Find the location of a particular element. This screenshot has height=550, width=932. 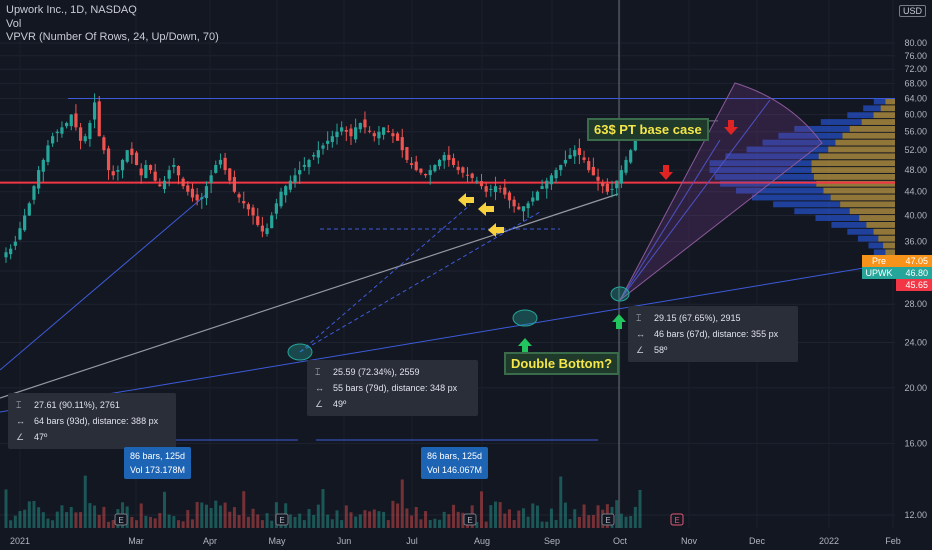

x-tick-label: Dec is located at coordinates (757, 541).